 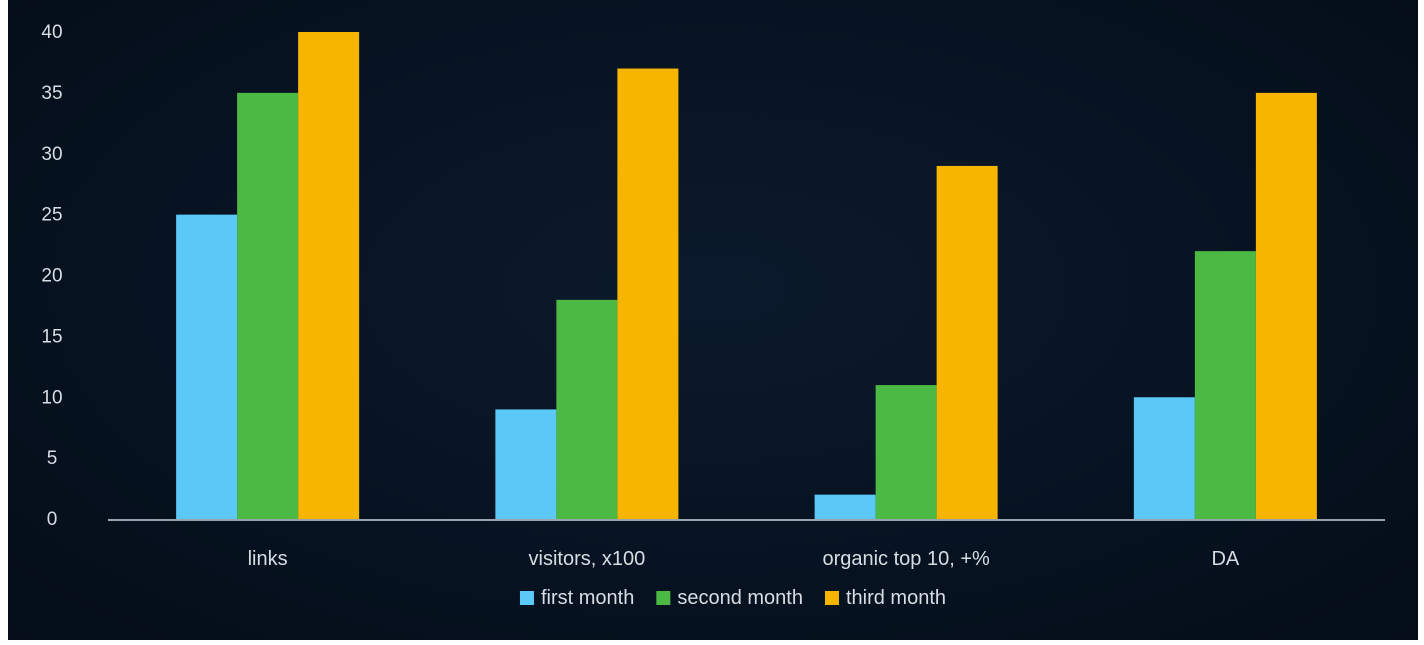 I want to click on y-tick-label: 20, so click(x=51, y=276).